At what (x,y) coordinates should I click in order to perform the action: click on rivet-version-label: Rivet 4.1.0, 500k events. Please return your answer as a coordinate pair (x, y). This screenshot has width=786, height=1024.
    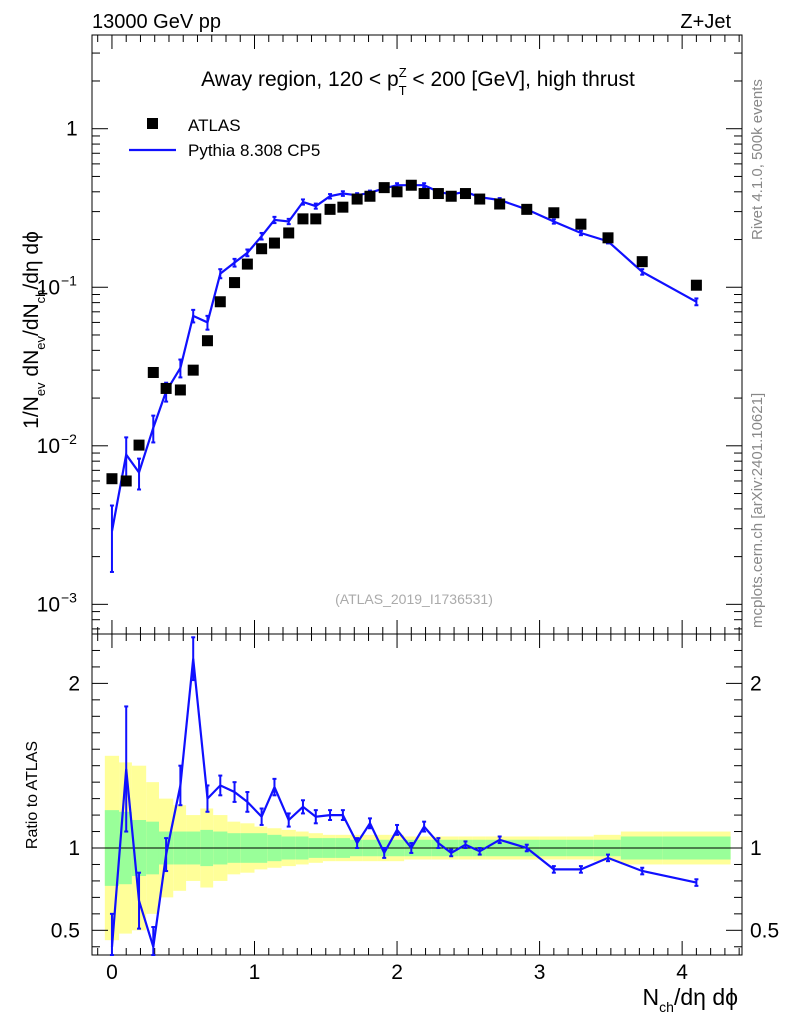
    Looking at the image, I should click on (757, 159).